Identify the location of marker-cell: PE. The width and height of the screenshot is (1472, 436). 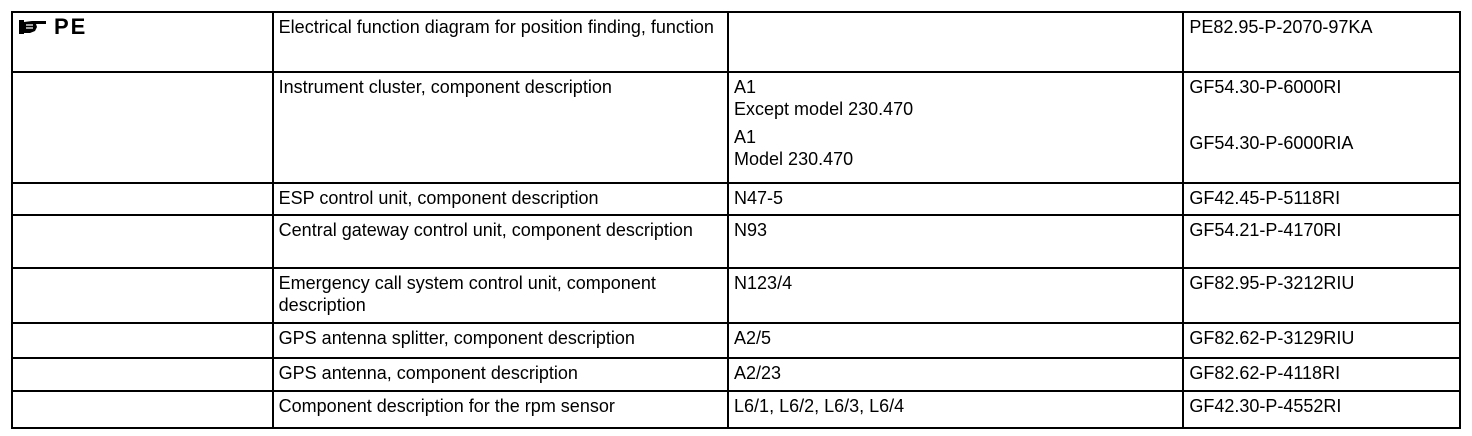
(142, 42).